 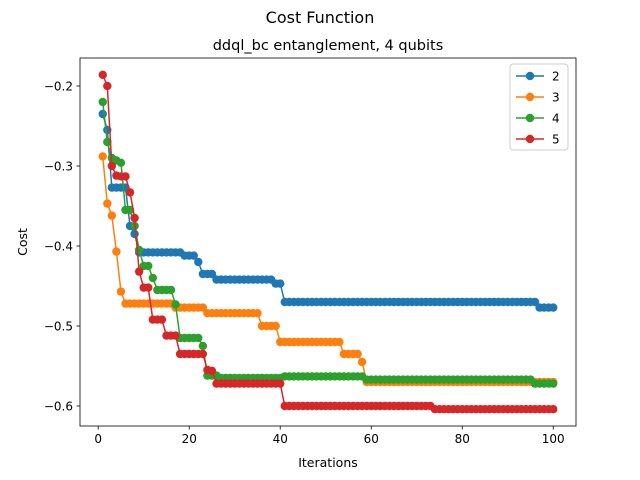 What do you see at coordinates (328, 462) in the screenshot?
I see `x-axis-label: Iterations` at bounding box center [328, 462].